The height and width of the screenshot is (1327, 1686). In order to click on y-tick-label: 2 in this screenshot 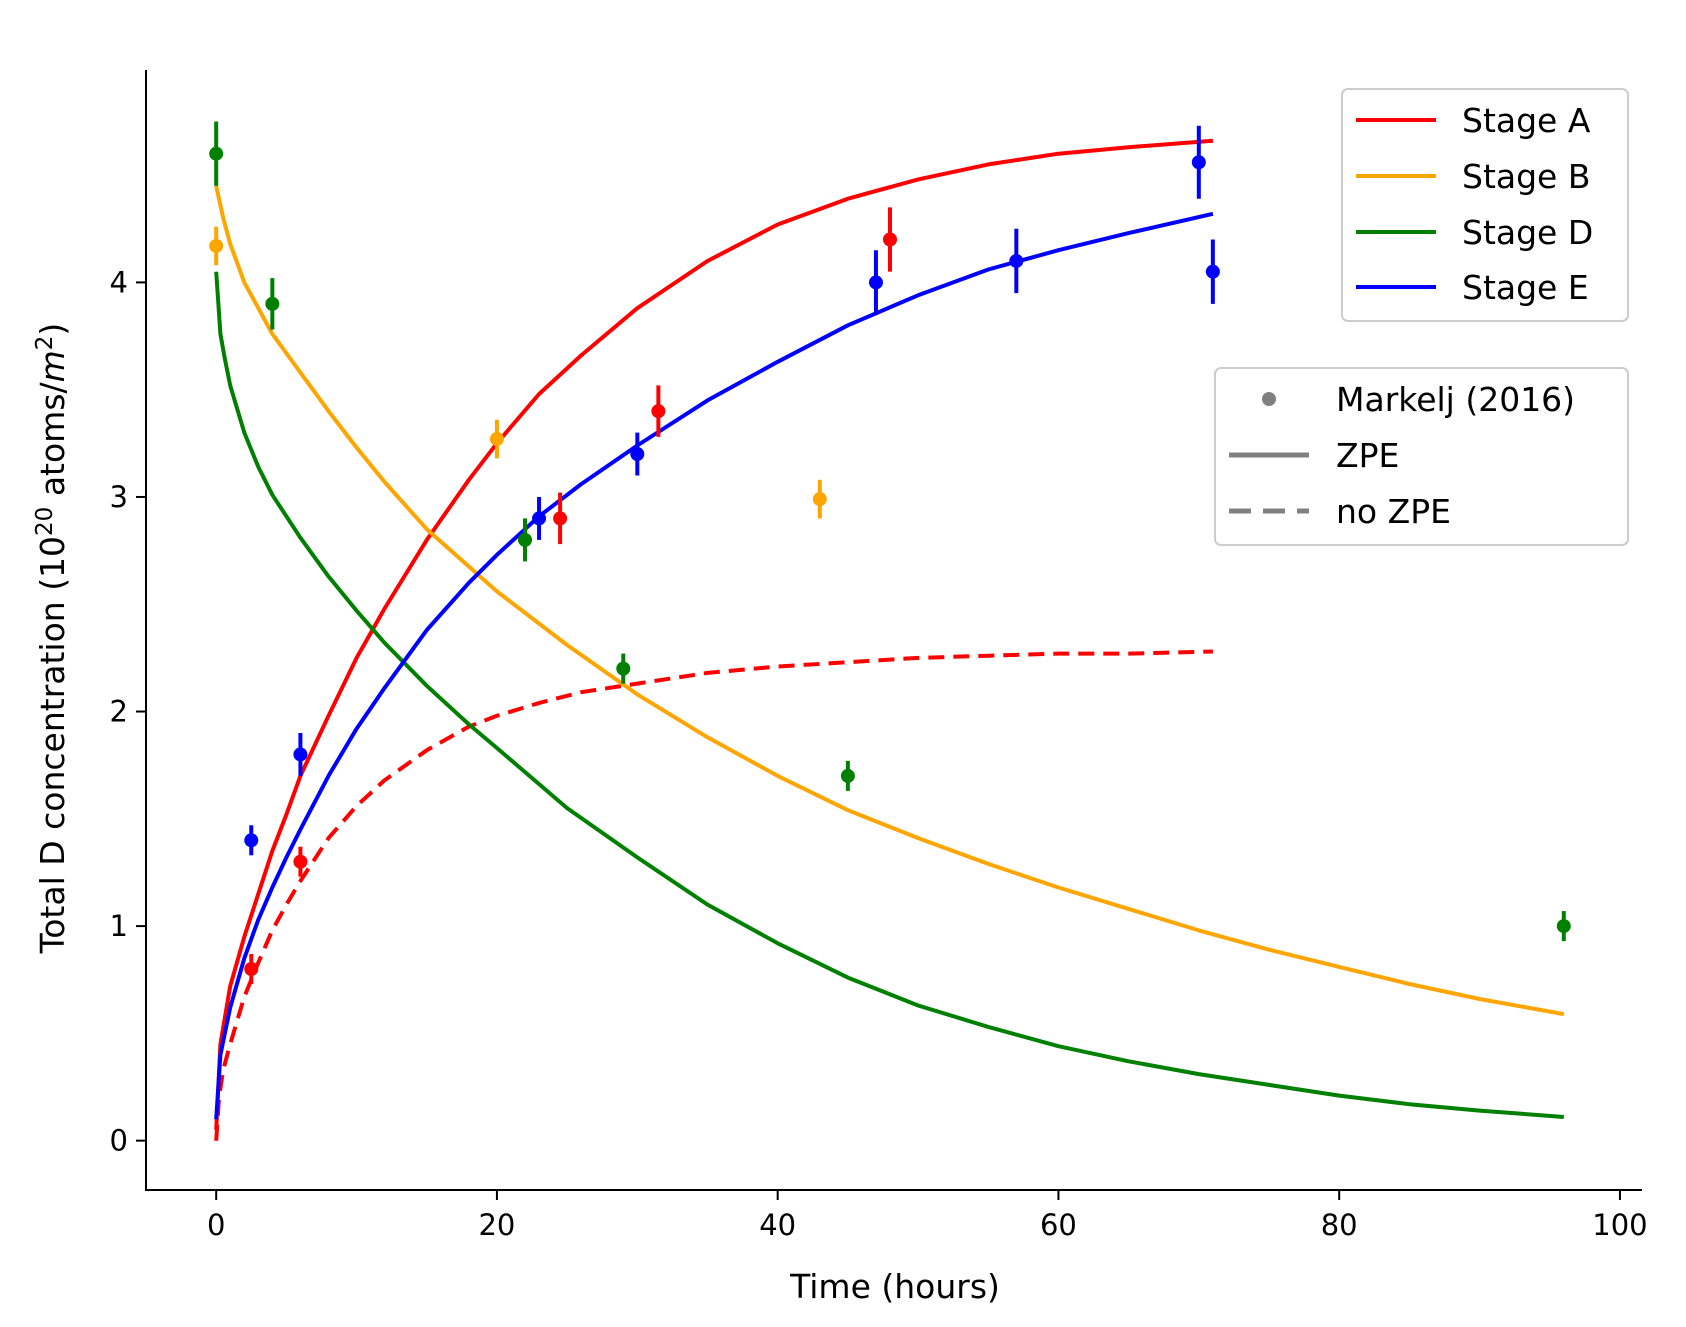, I will do `click(119, 712)`.